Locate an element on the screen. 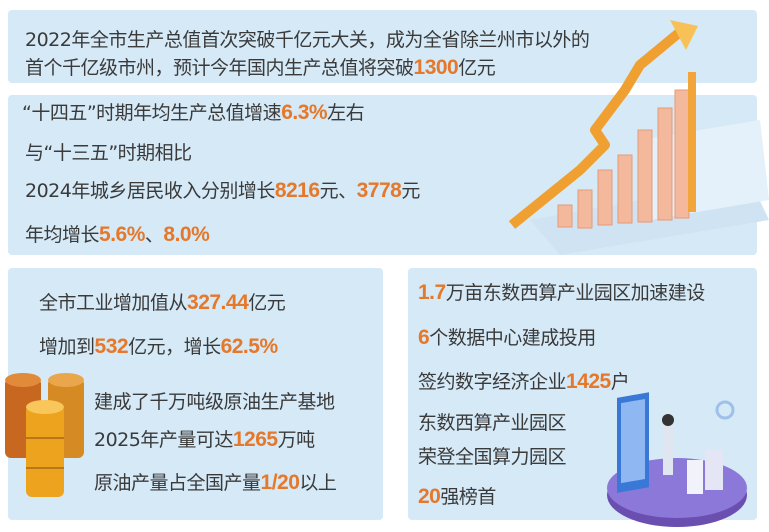  text-segment: 原油产量占全国产量 is located at coordinates (177, 483).